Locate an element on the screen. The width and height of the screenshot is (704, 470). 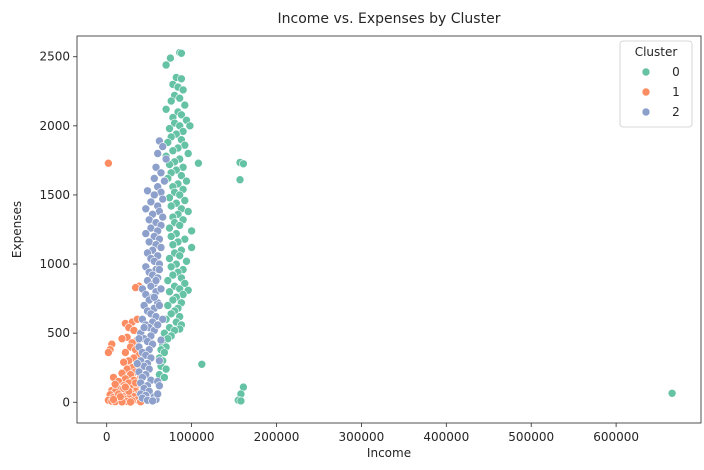
x-tick-label: 400000 is located at coordinates (446, 437).